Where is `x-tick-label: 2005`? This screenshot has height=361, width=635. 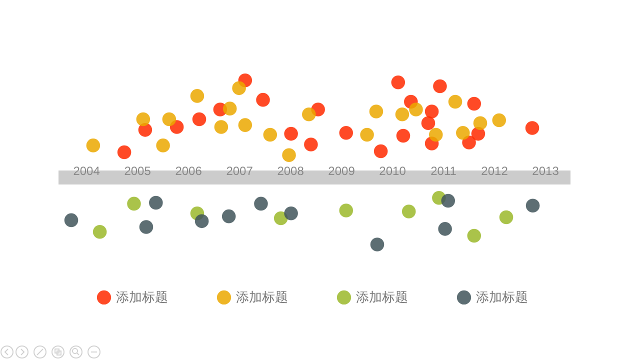
x-tick-label: 2005 is located at coordinates (138, 171).